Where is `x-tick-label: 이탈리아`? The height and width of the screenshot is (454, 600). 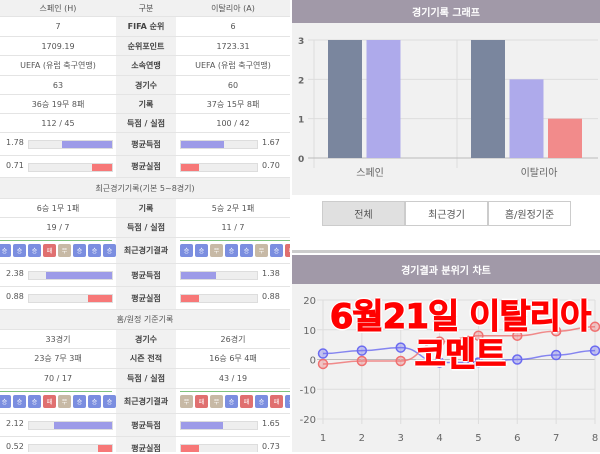 x-tick-label: 이탈리아 is located at coordinates (539, 172).